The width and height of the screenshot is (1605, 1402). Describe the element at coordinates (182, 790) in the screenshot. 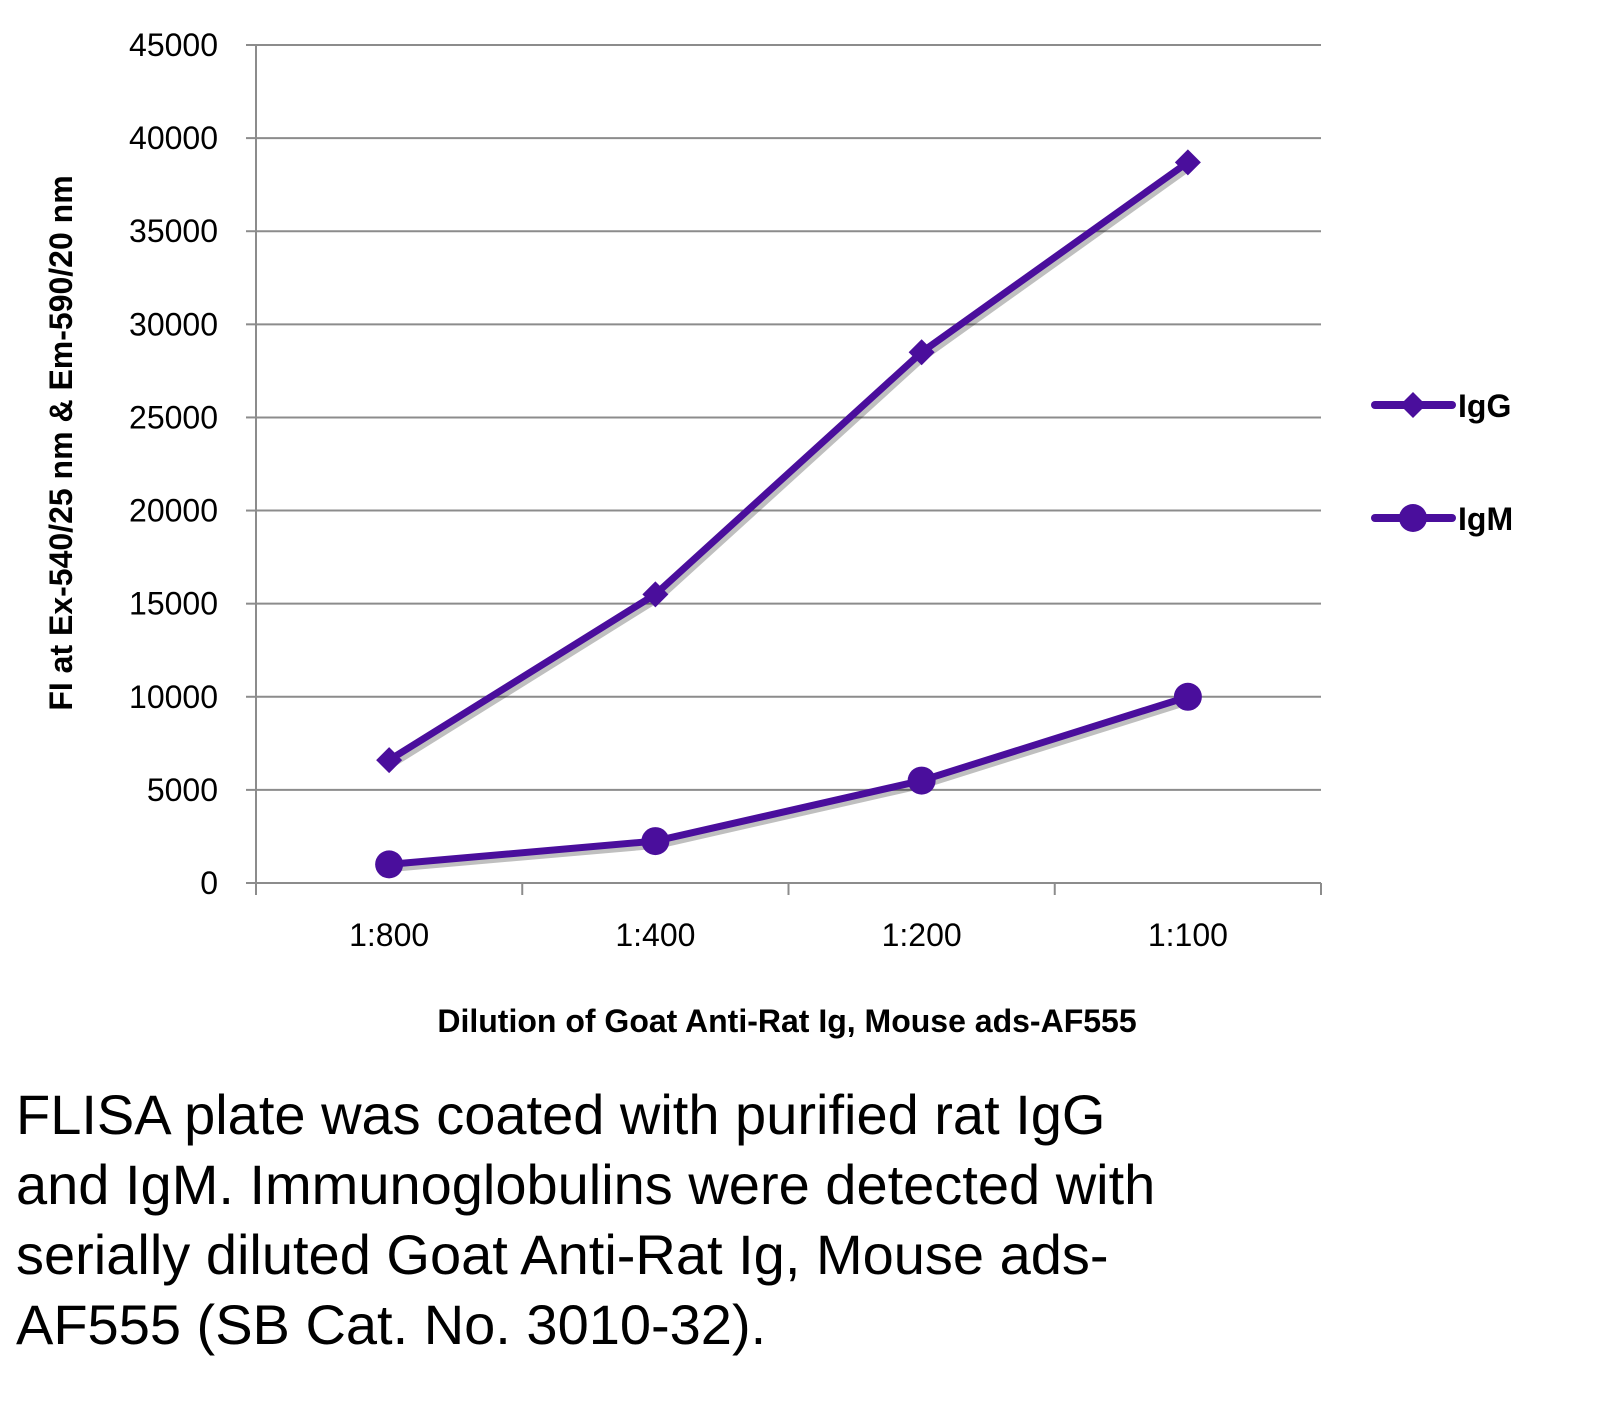

I see `y-tick-label: 5000` at that location.